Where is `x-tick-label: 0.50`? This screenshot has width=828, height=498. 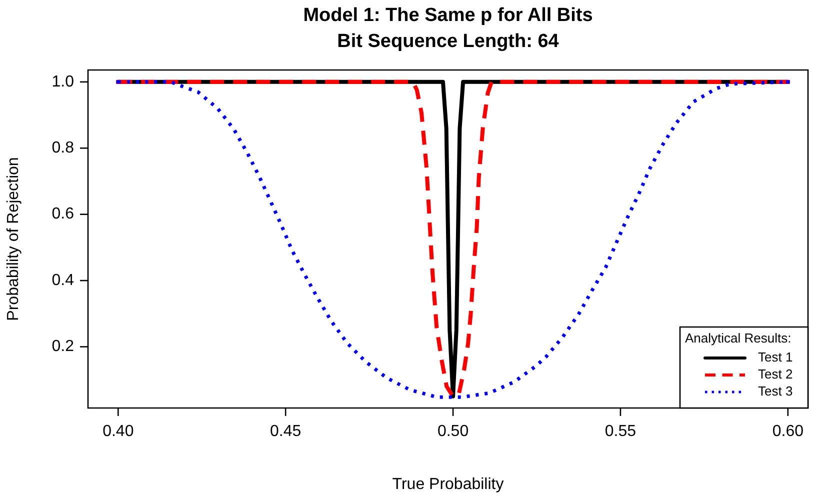
x-tick-label: 0.50 is located at coordinates (453, 431).